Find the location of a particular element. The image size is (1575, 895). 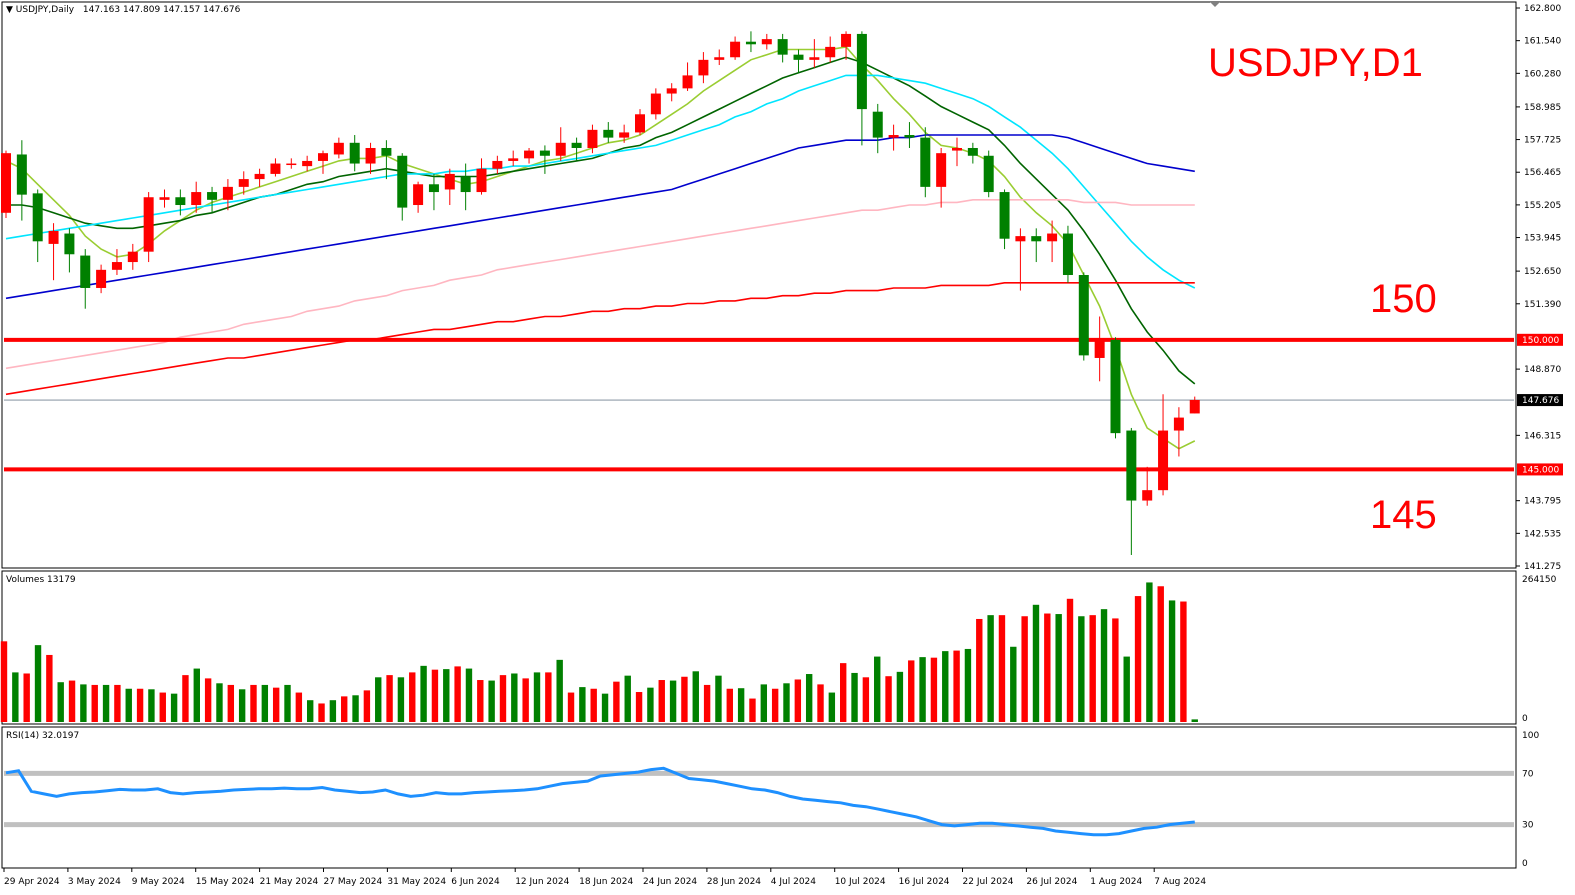

volume-label: Volumes 13179 is located at coordinates (41, 580).